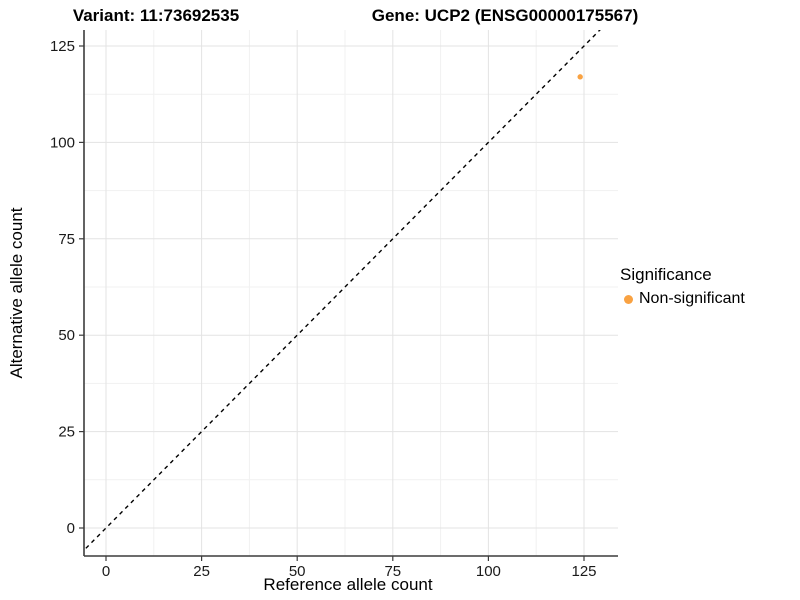 The height and width of the screenshot is (600, 800). What do you see at coordinates (682, 286) in the screenshot?
I see `legend: Significance Non-significant` at bounding box center [682, 286].